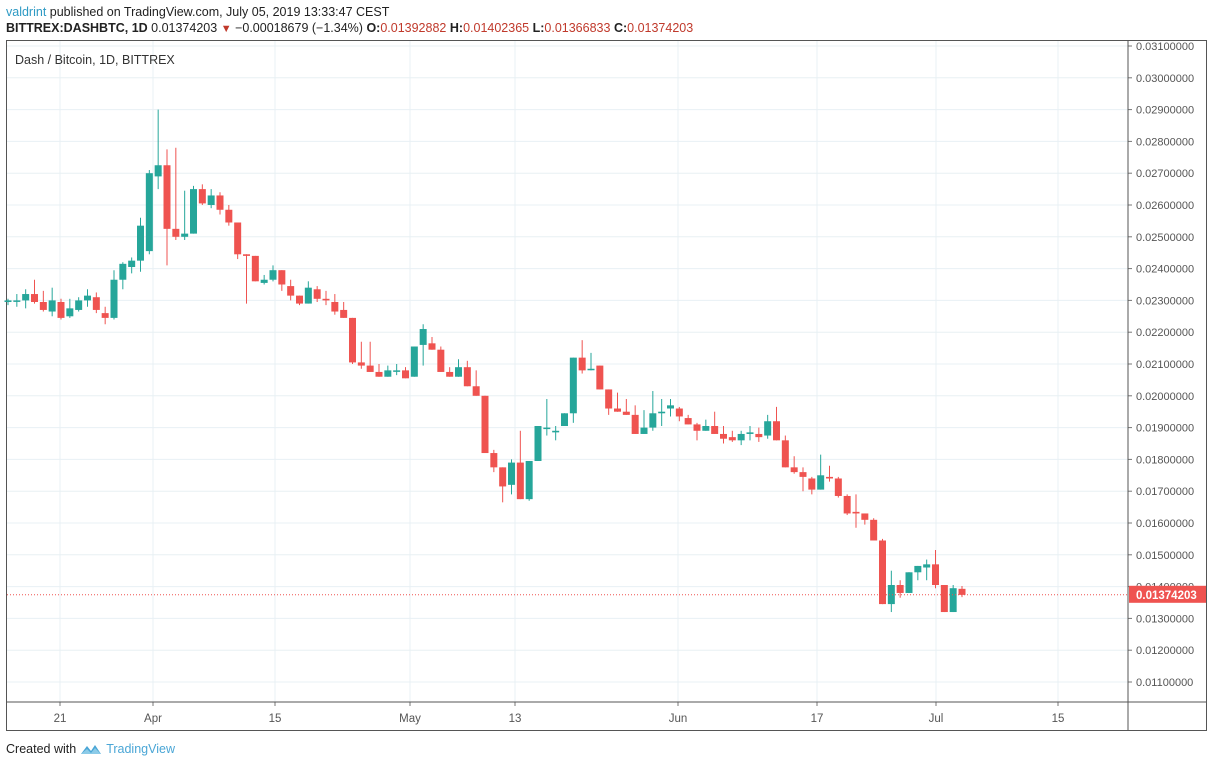 This screenshot has height=768, width=1214. Describe the element at coordinates (26, 12) in the screenshot. I see `author-link: valdrint` at that location.